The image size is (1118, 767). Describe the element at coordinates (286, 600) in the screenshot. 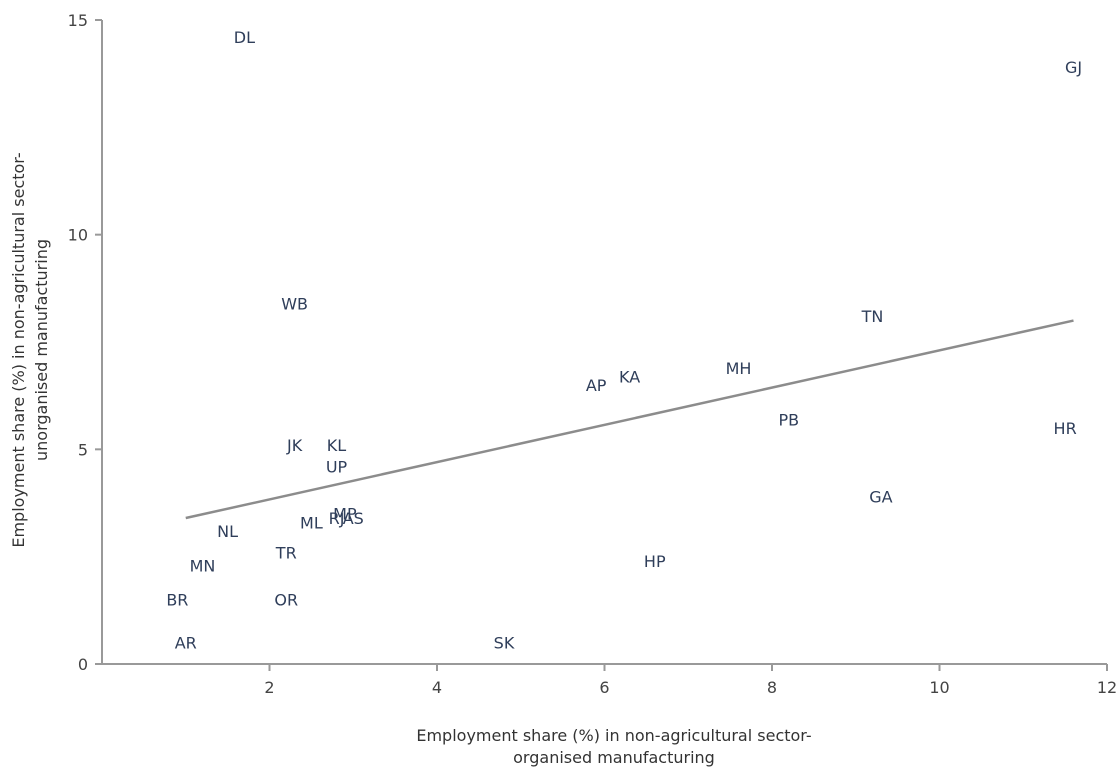

I see `point-label-or: OR` at that location.